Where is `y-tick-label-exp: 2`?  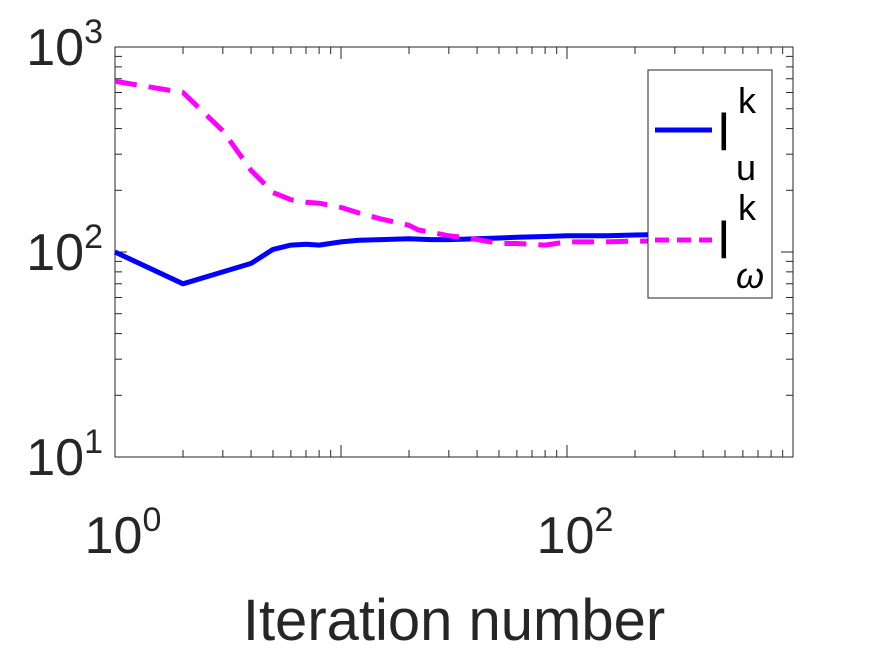 y-tick-label-exp: 2 is located at coordinates (93, 237).